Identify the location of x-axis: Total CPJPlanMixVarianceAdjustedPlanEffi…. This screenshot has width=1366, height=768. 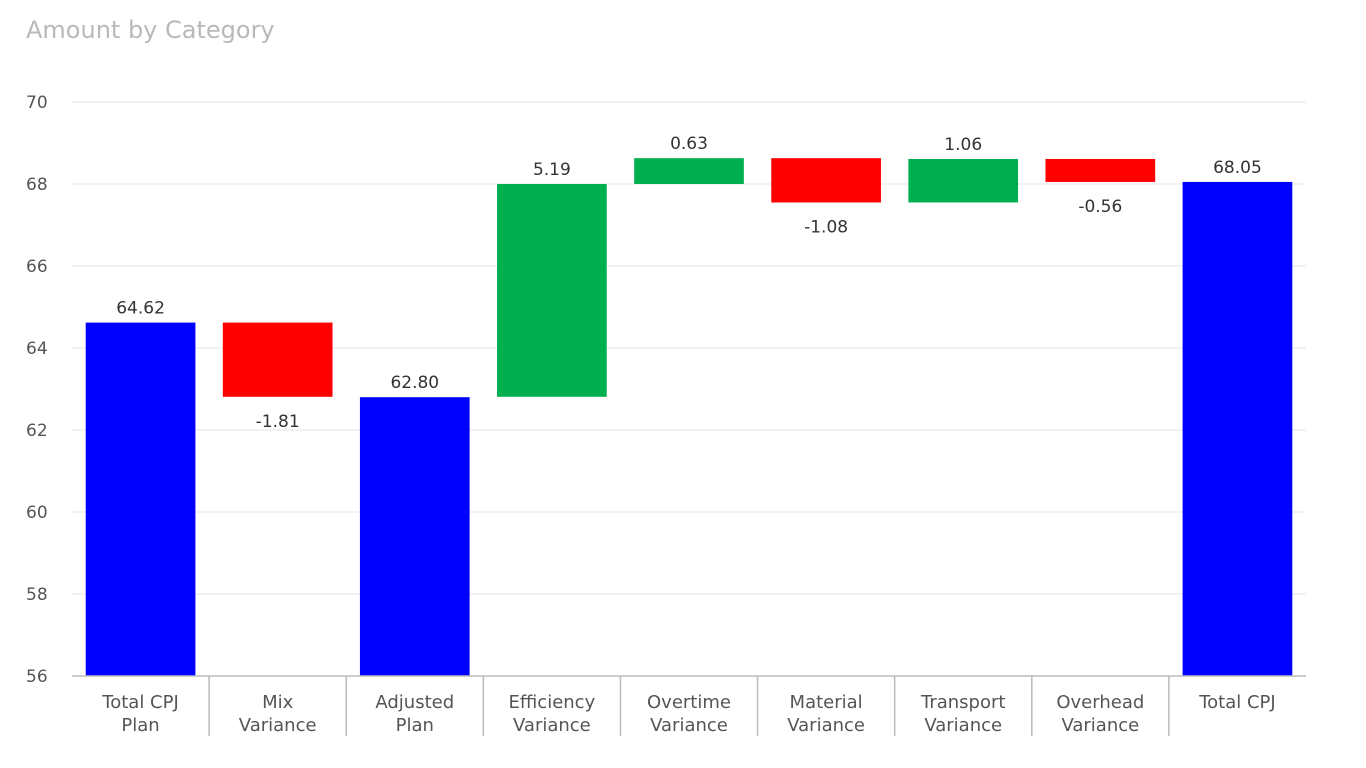
(689, 705).